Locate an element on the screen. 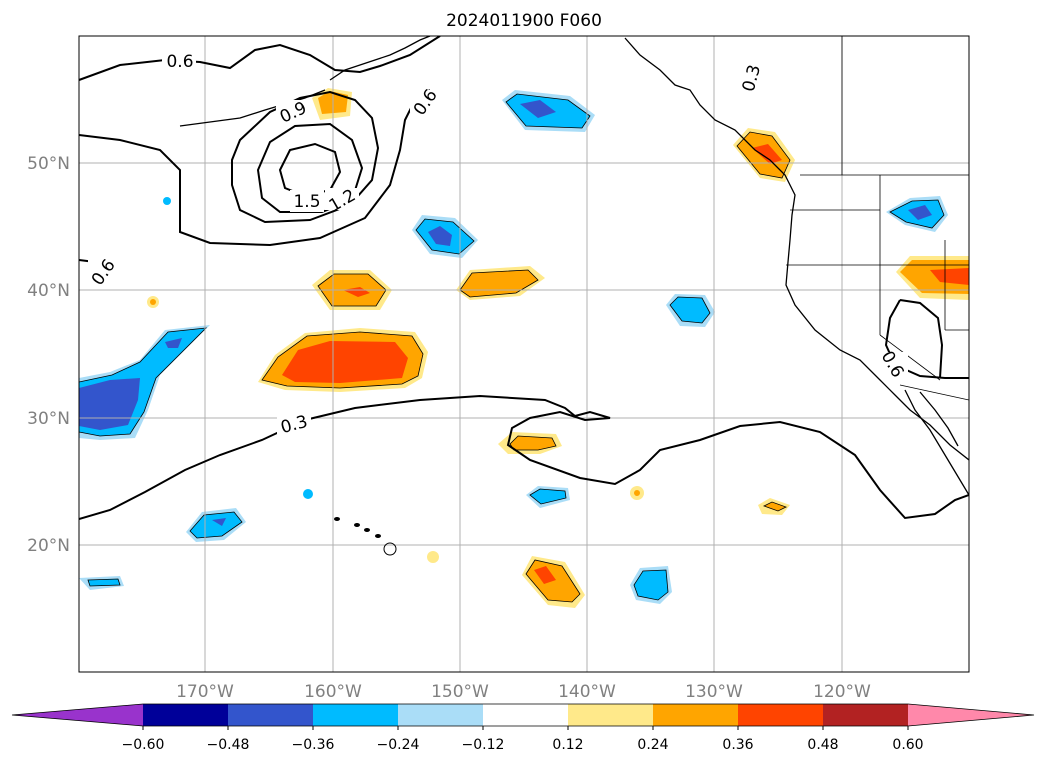  contour-label: 1.5 is located at coordinates (306, 202).